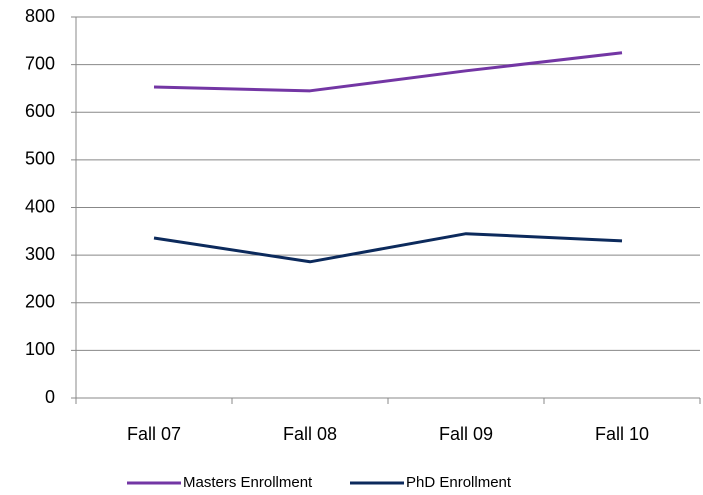  Describe the element at coordinates (310, 434) in the screenshot. I see `x-tick-label: Fall 08` at that location.